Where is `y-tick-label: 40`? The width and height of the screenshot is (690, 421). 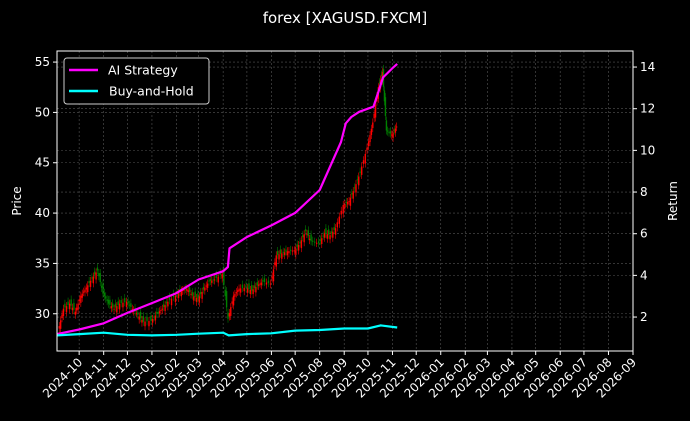
y-tick-label: 40 is located at coordinates (42, 213).